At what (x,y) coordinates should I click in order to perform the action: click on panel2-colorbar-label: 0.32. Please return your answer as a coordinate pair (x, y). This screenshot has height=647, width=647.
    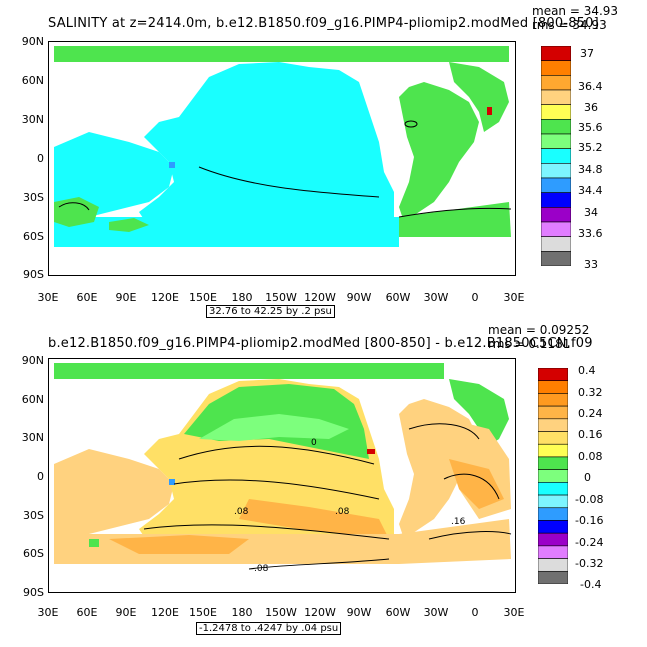
    Looking at the image, I should click on (590, 392).